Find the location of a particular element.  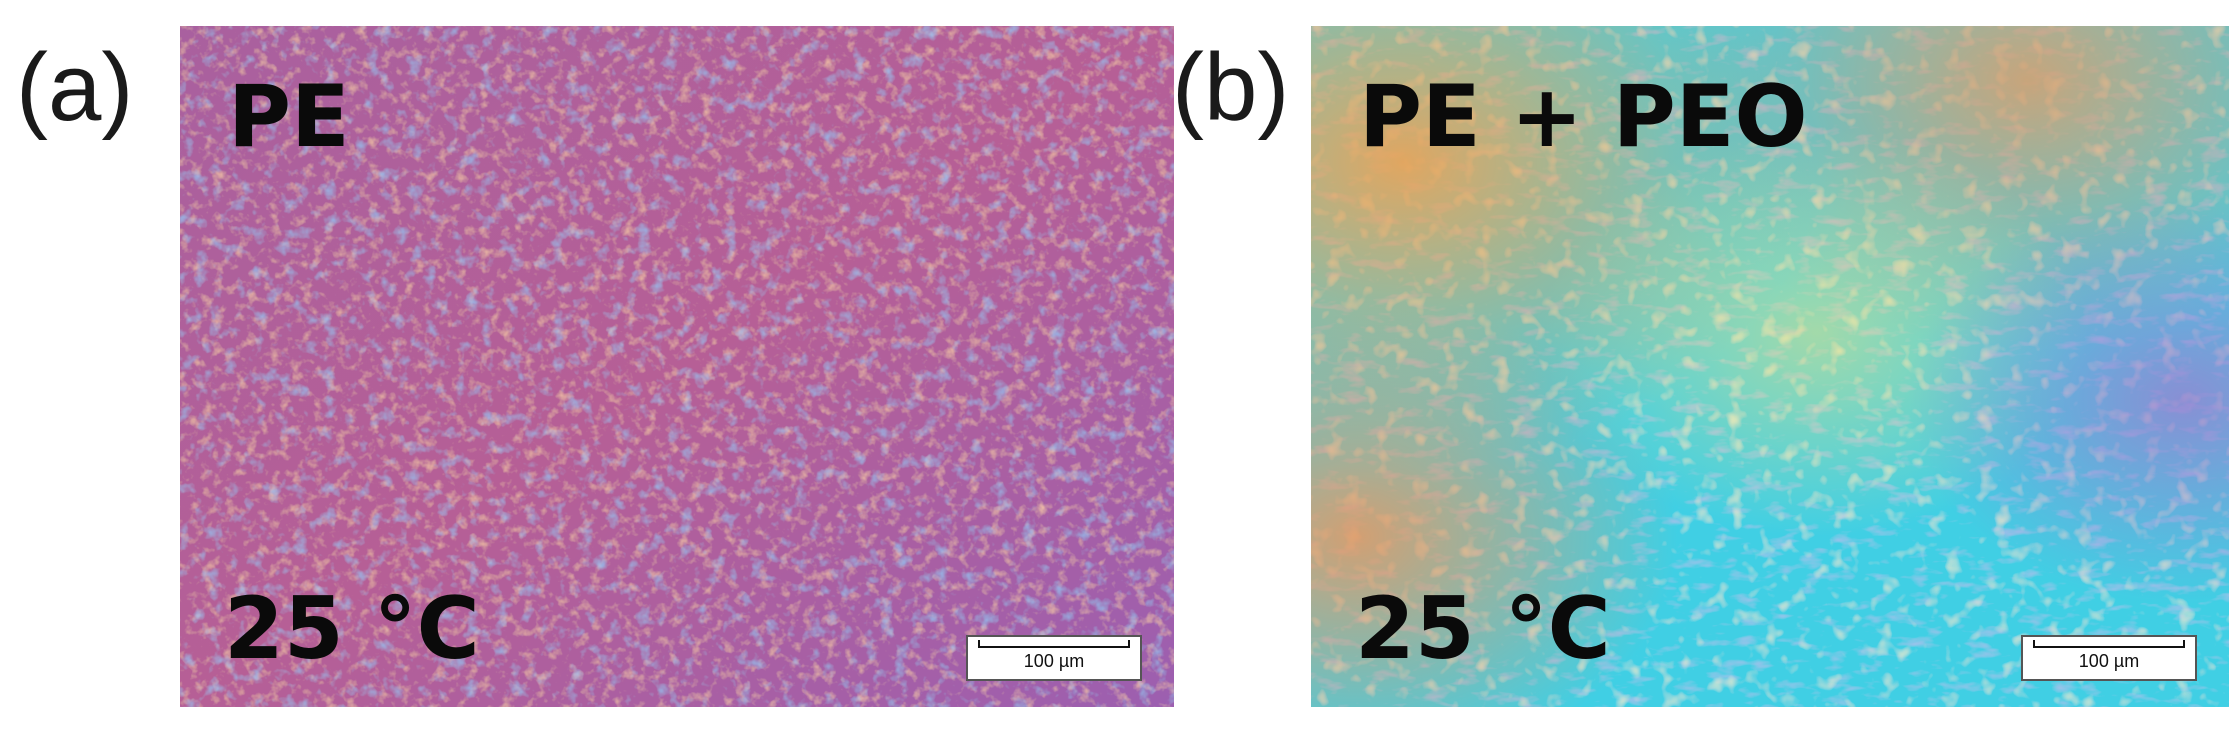

panel-b-letter: (b) is located at coordinates (1231, 87).